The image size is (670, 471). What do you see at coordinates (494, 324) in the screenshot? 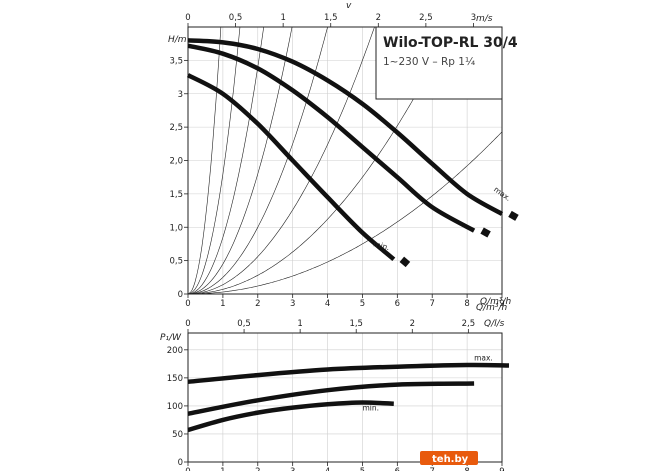
I see `flow-ls-axis-label: Q/l/s` at bounding box center [494, 324].